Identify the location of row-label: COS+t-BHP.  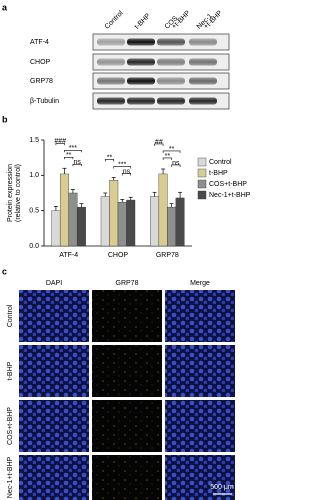
(10, 426).